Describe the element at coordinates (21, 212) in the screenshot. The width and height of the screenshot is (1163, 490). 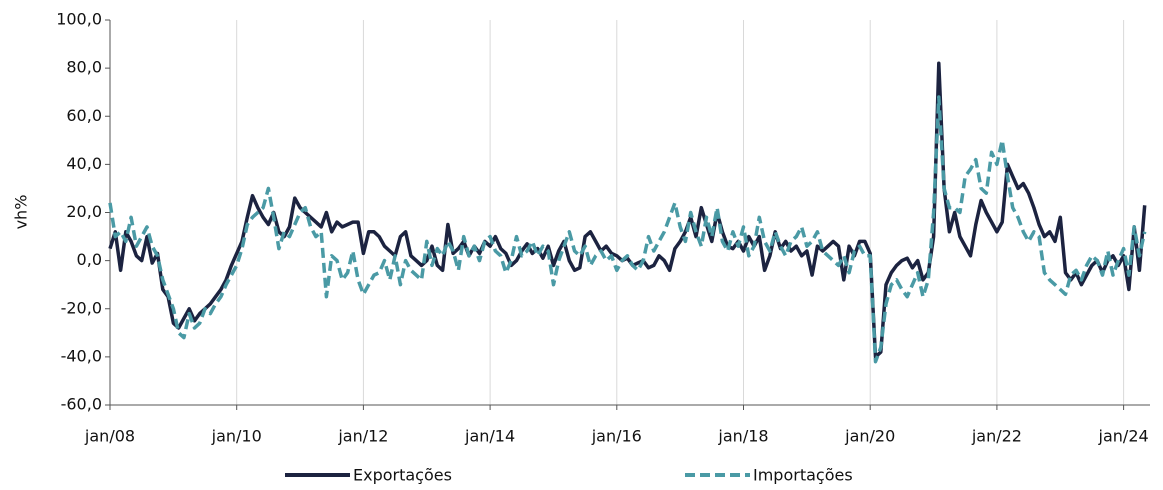
I see `y-axis-label: vh%` at that location.